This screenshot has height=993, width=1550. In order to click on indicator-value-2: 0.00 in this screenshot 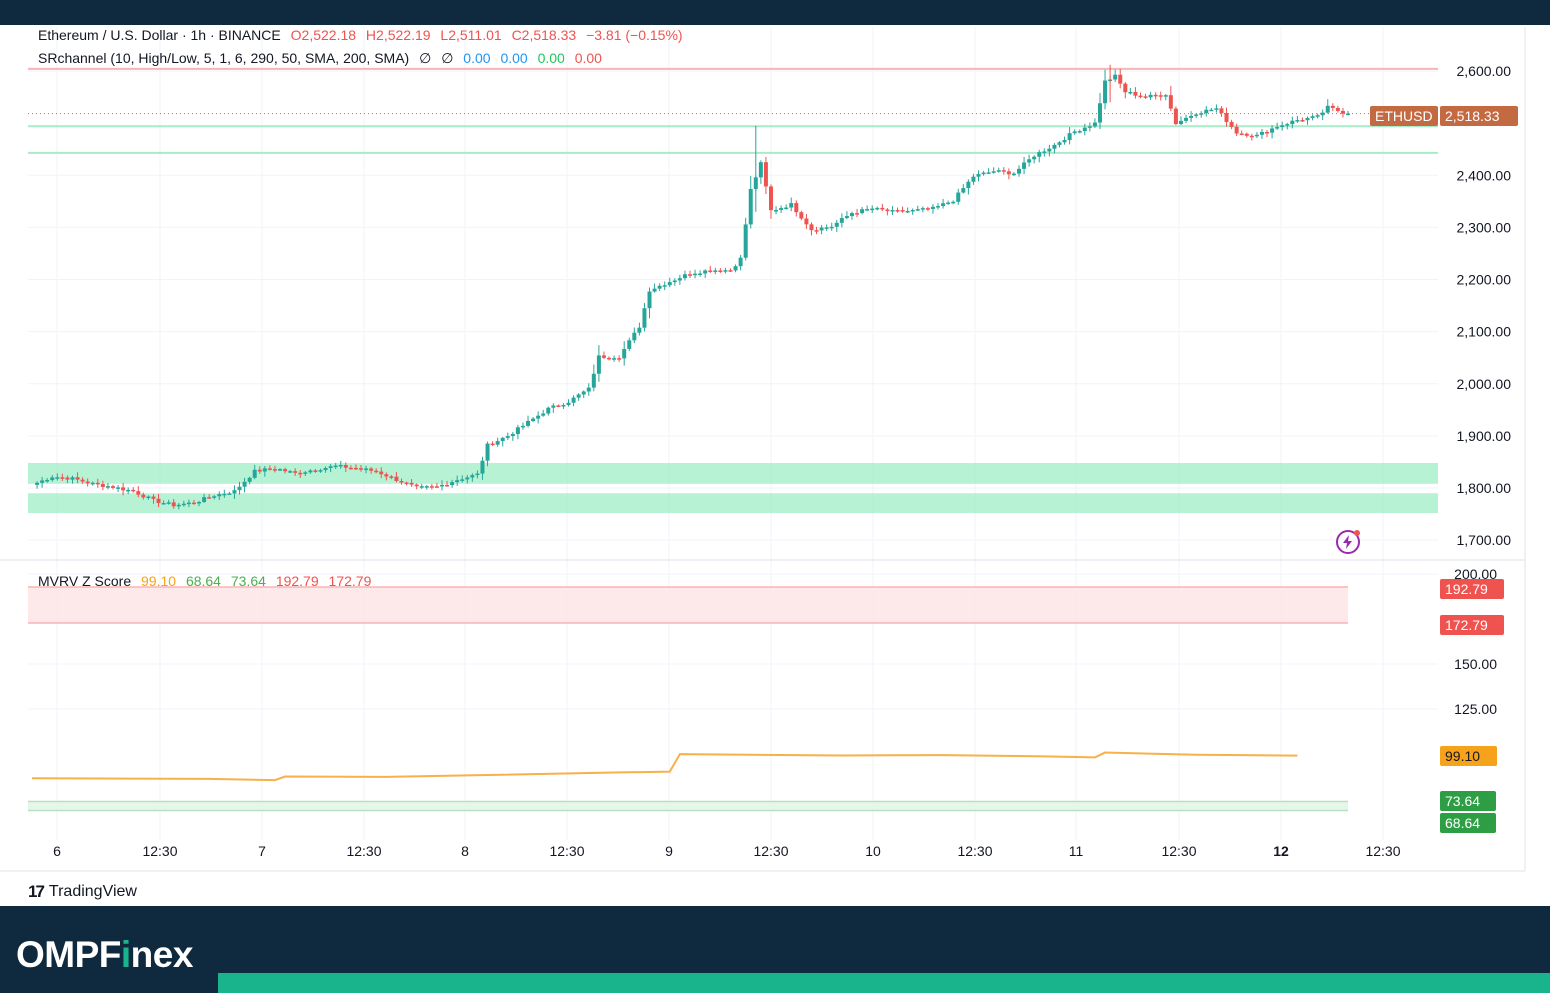, I will do `click(514, 58)`.